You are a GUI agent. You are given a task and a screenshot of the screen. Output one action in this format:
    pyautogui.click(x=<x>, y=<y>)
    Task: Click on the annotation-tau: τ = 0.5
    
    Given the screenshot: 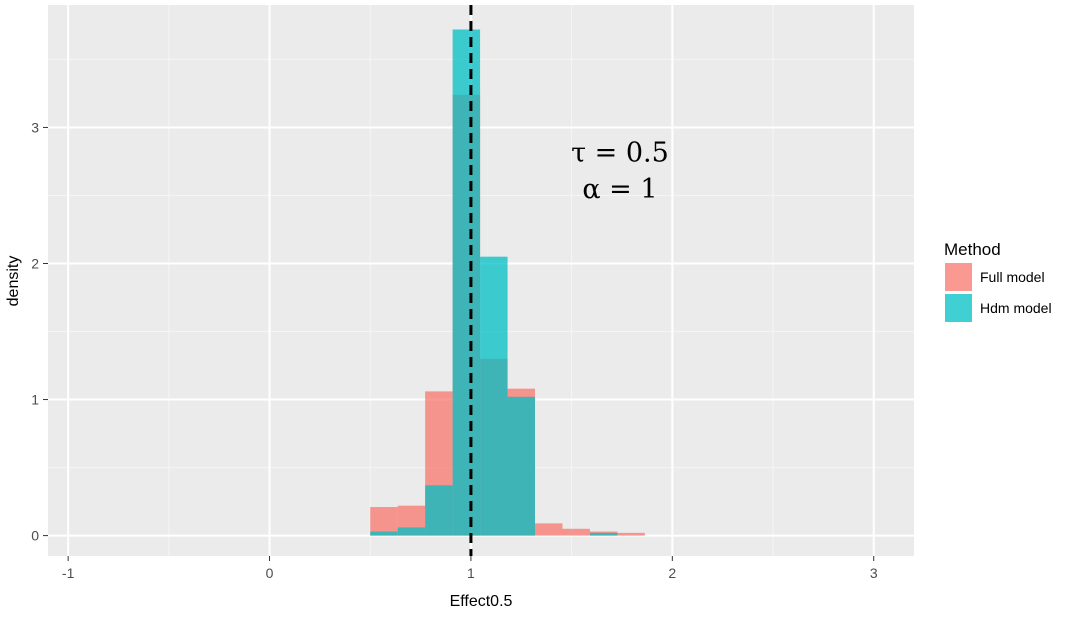 What is the action you would take?
    pyautogui.click(x=620, y=152)
    